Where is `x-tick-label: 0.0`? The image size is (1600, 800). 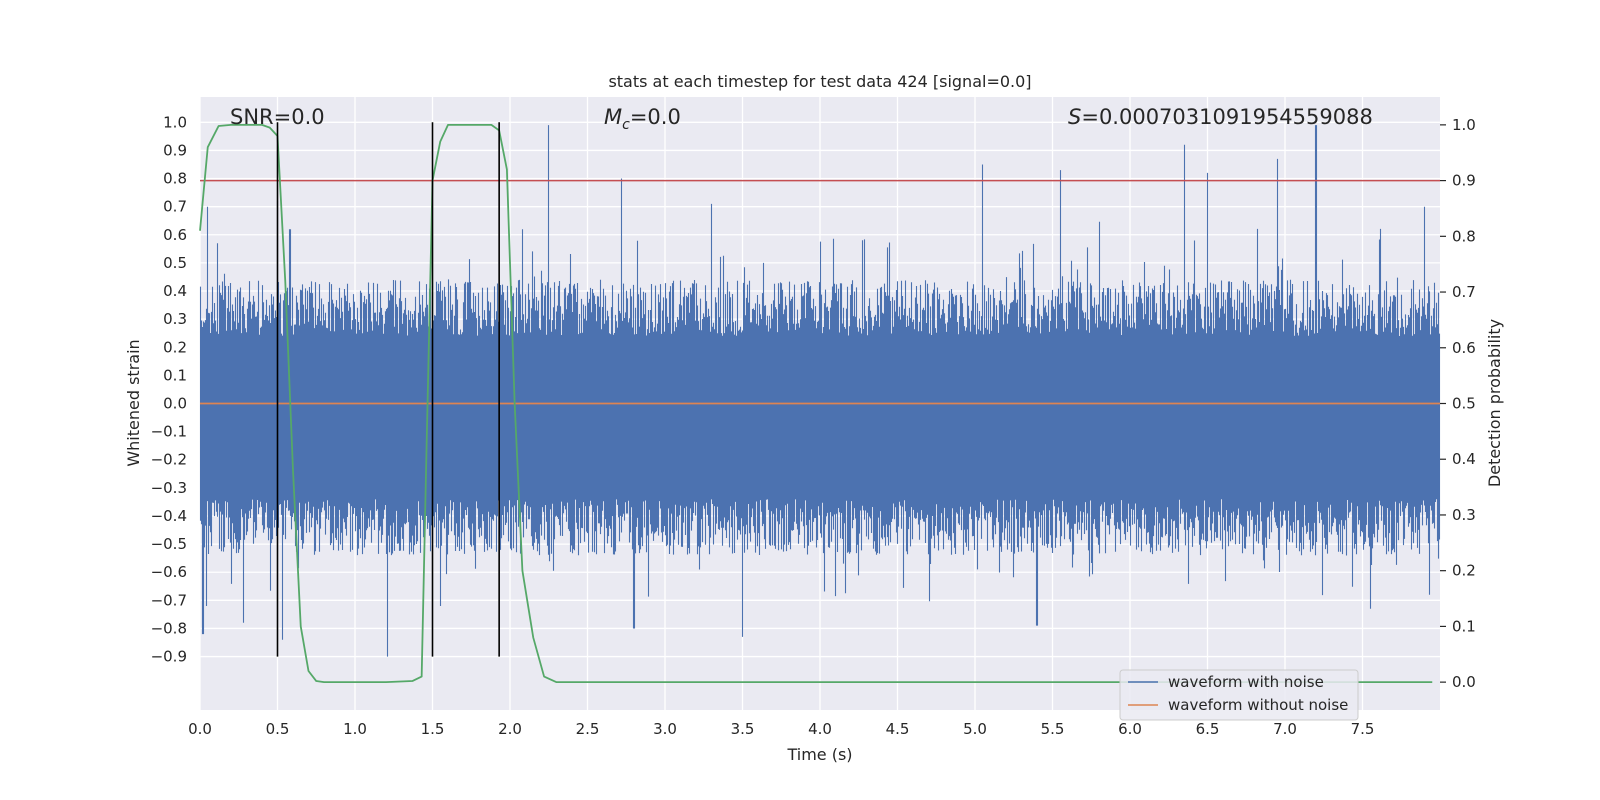 x-tick-label: 0.0 is located at coordinates (200, 729).